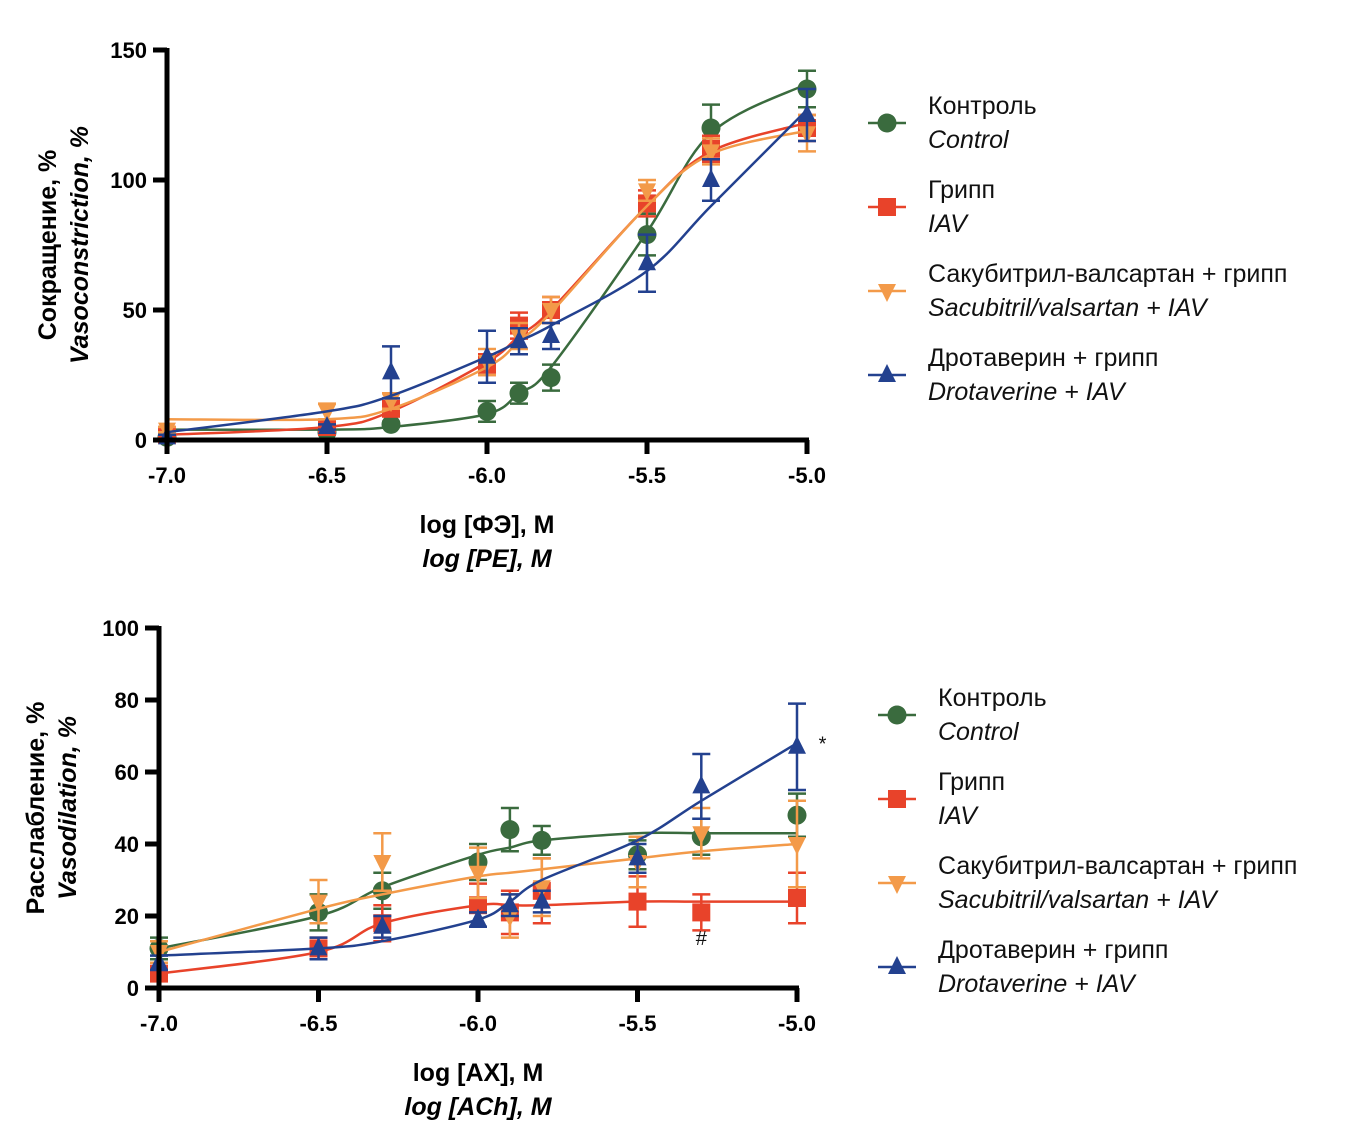 This screenshot has height=1141, width=1367. What do you see at coordinates (127, 916) in the screenshot?
I see `y-tick-label: 20` at bounding box center [127, 916].